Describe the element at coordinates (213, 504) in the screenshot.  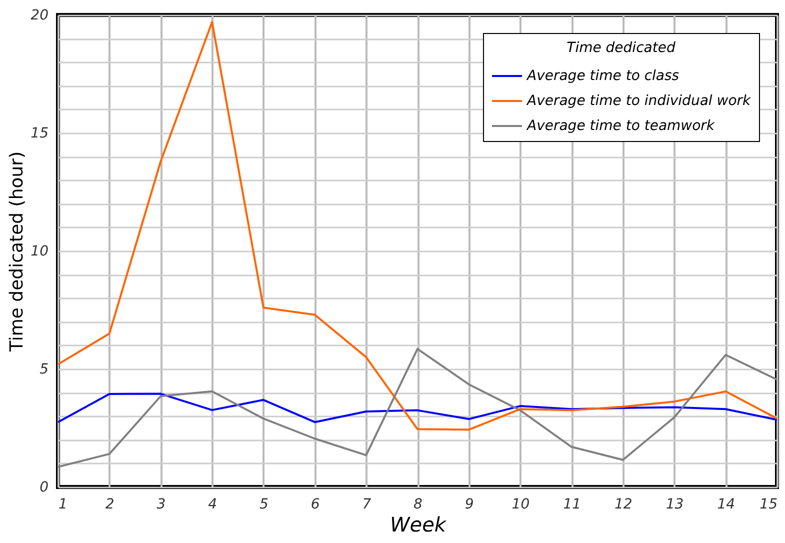
I see `x-tick-label: 4` at that location.